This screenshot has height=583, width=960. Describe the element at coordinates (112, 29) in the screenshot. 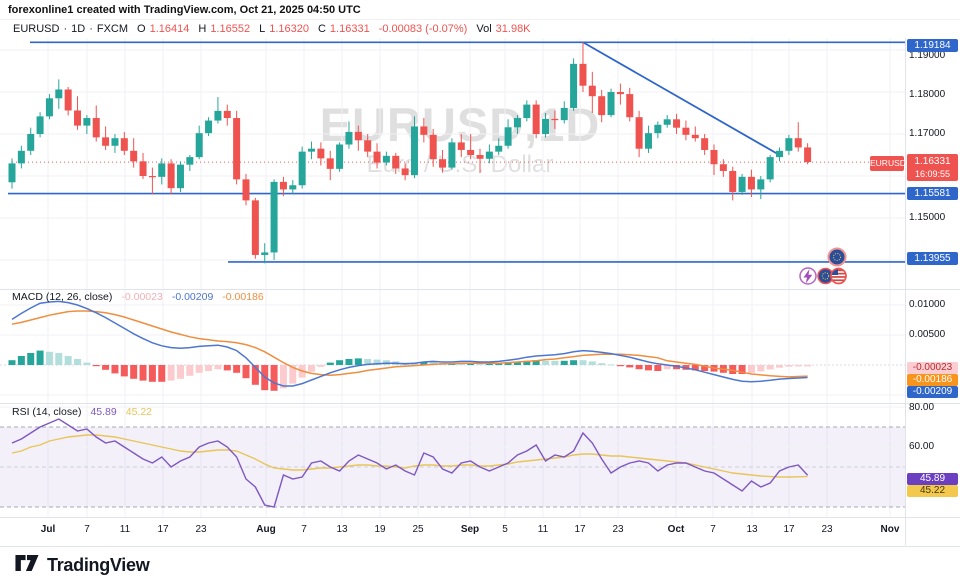

I see `symbol-exchange: FXCM` at that location.